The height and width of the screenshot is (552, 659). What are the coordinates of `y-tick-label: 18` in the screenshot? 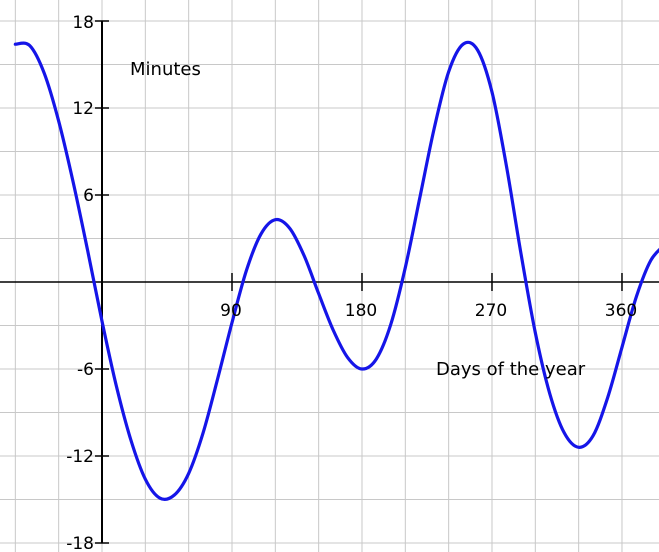 It's located at (83, 23).